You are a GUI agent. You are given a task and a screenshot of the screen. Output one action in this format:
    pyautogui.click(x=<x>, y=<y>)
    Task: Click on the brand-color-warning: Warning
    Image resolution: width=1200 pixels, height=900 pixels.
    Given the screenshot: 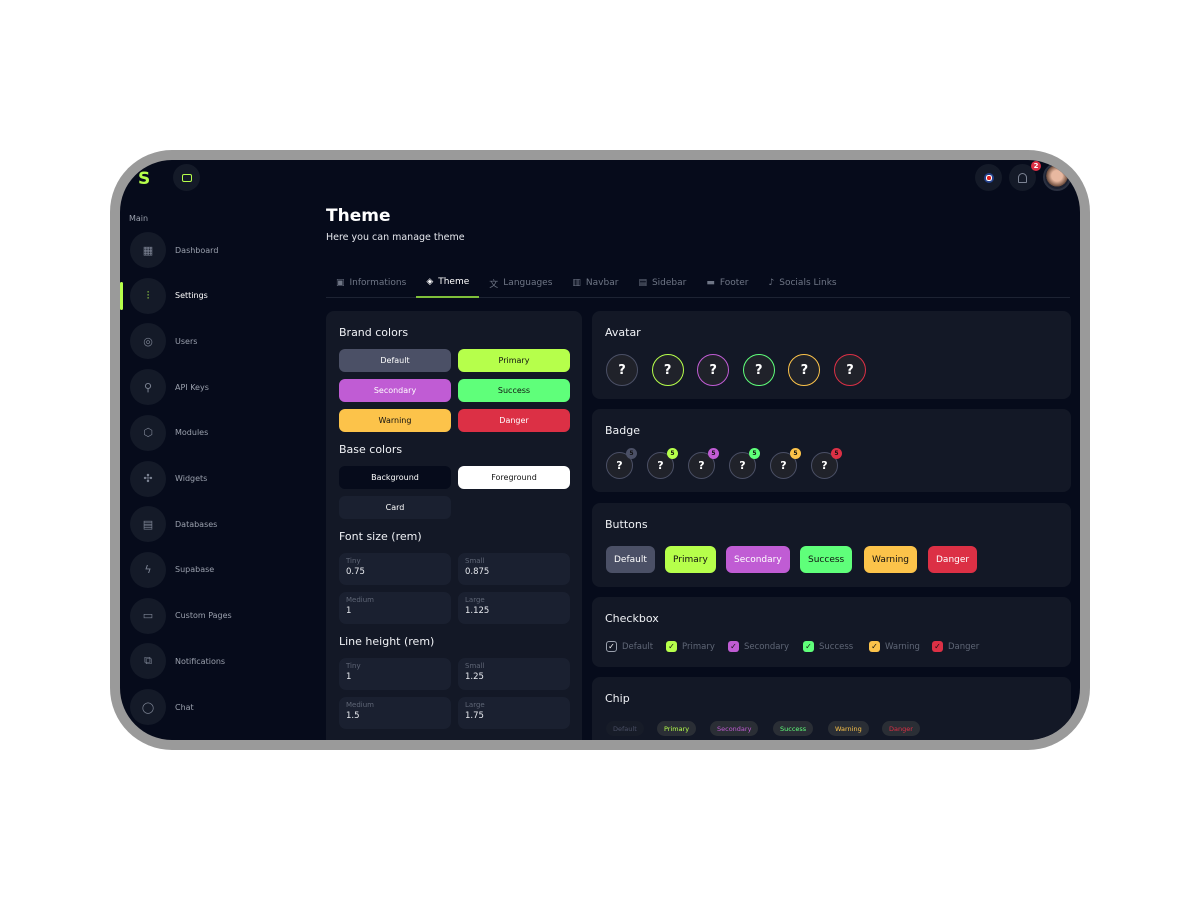 What is the action you would take?
    pyautogui.click(x=395, y=420)
    